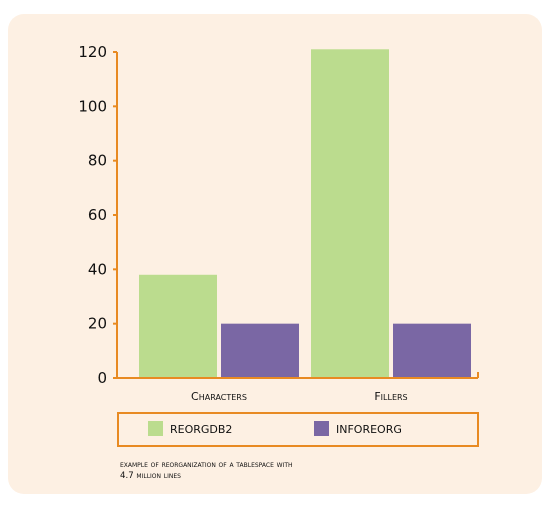 This screenshot has width=549, height=520. I want to click on y-tick-label: 100, so click(92, 106).